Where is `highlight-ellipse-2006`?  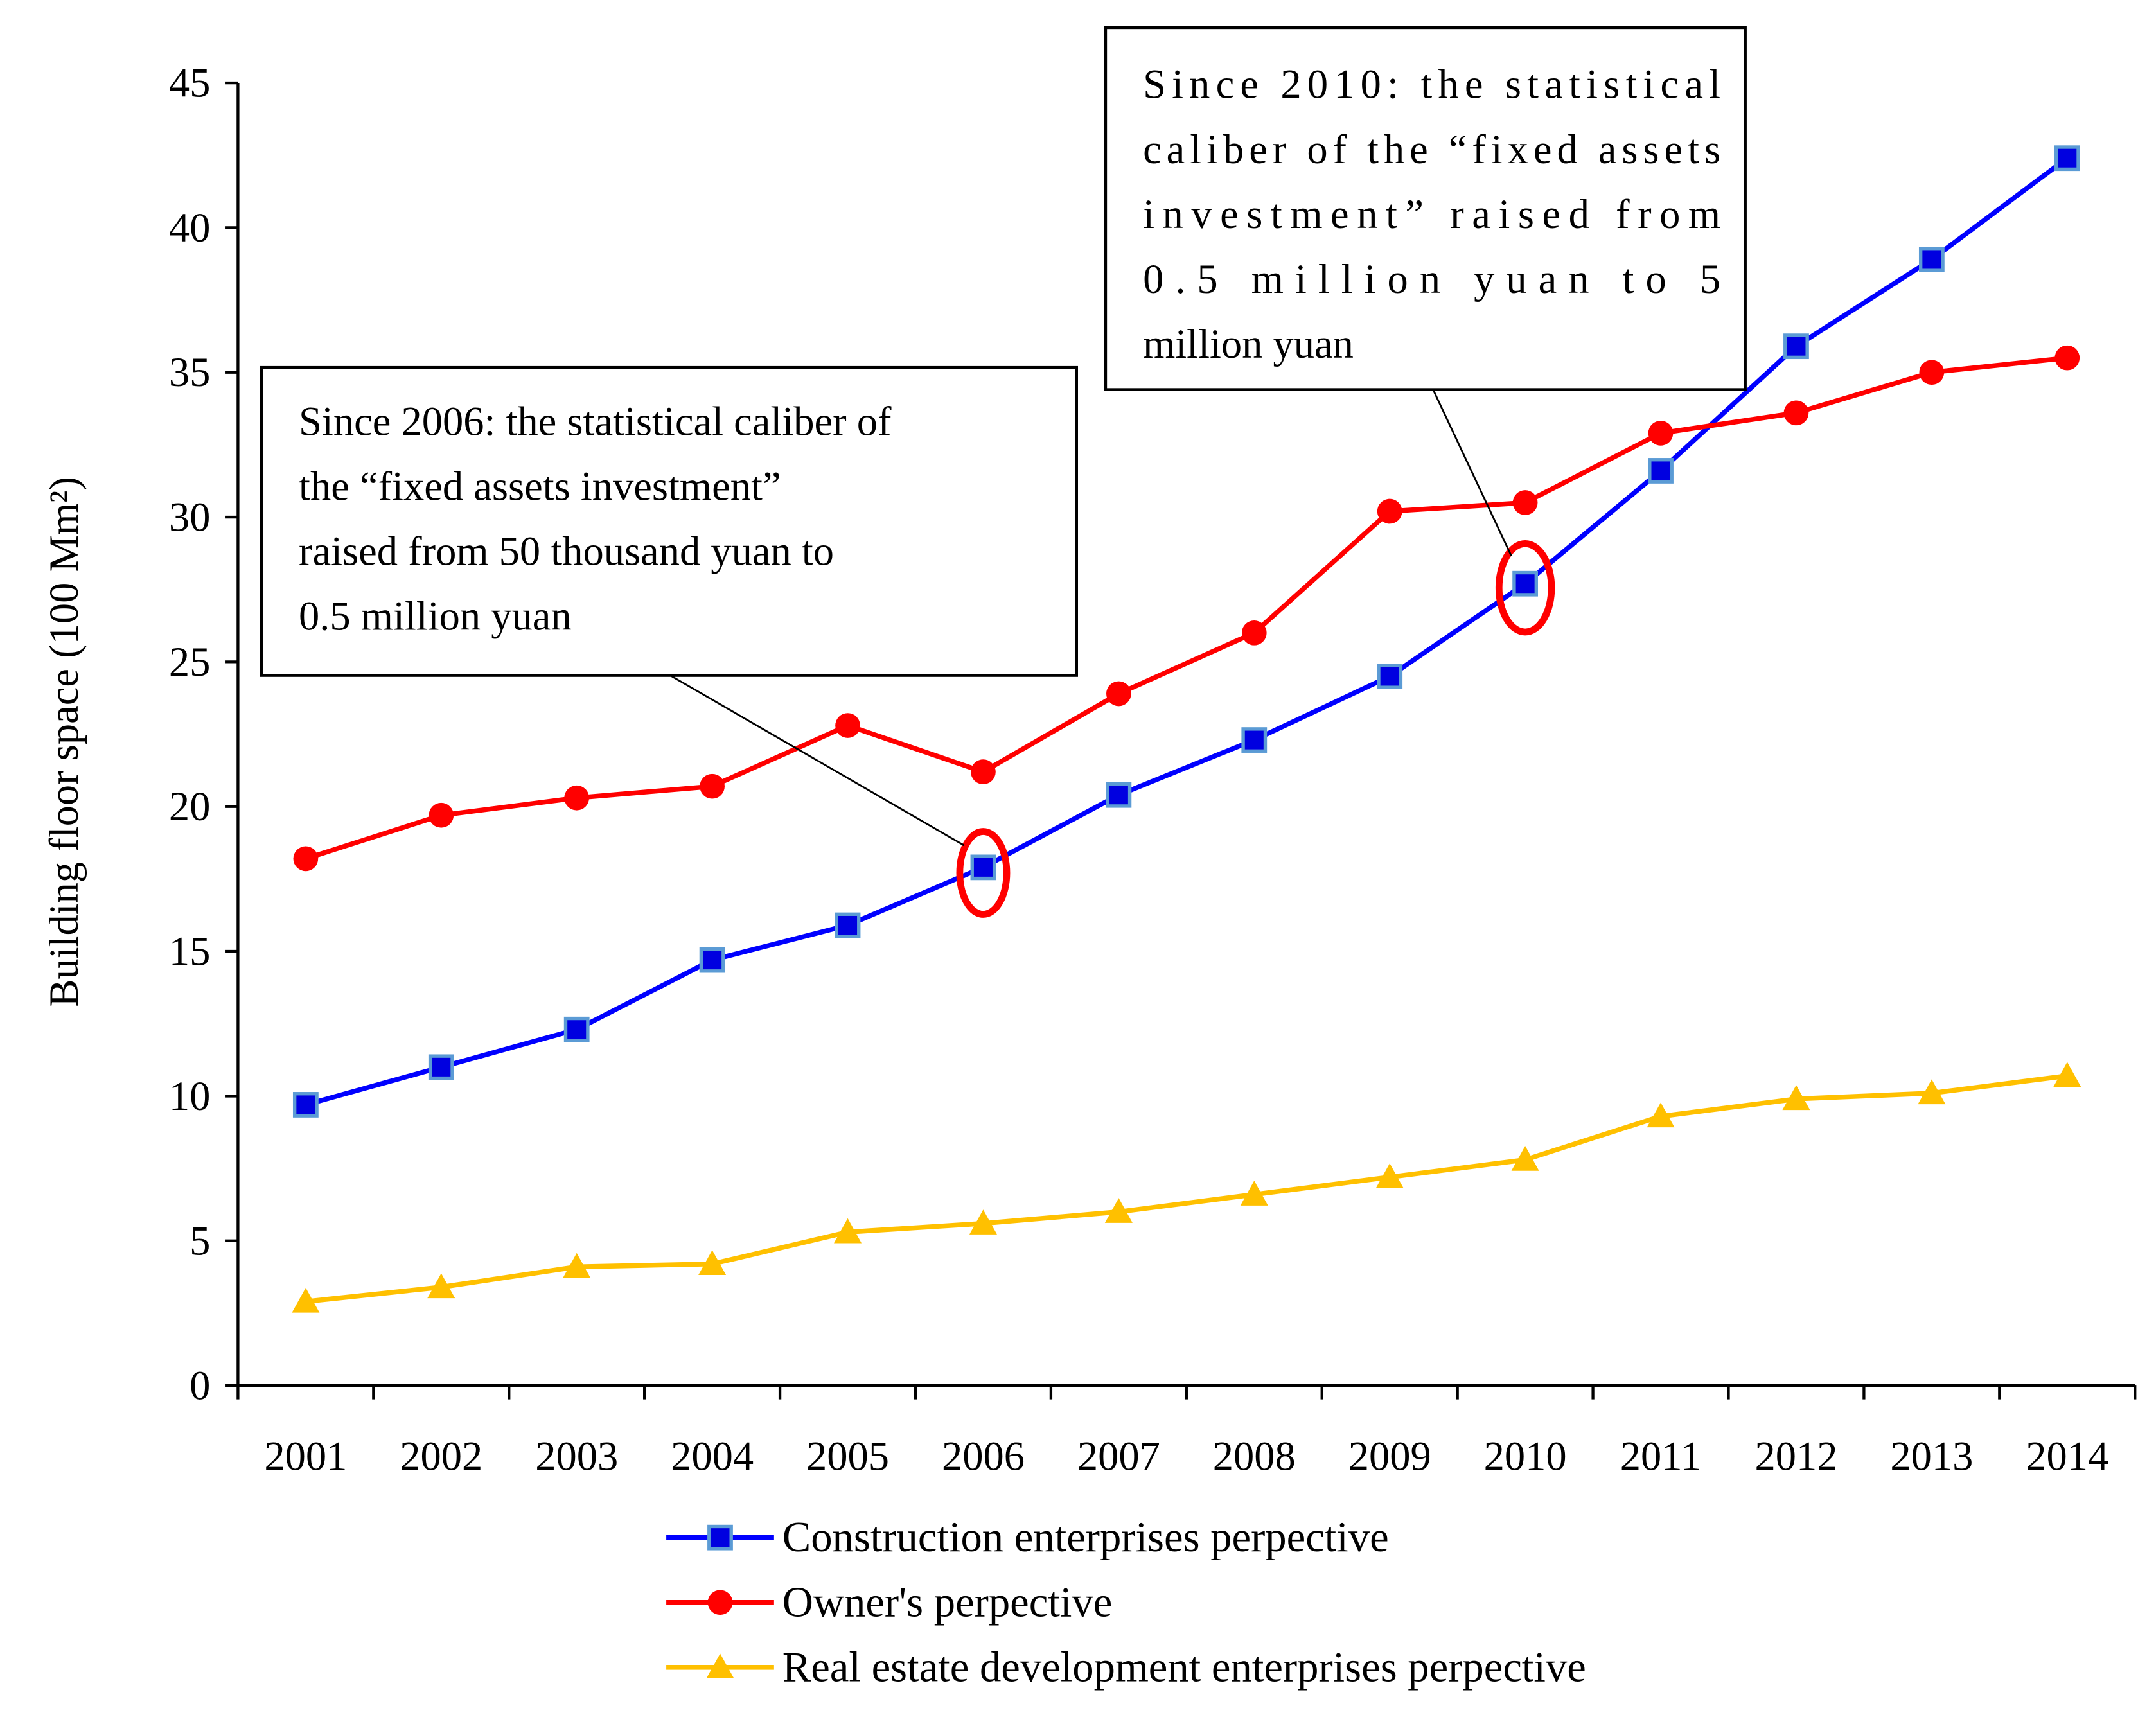
highlight-ellipse-2006 is located at coordinates (983, 873).